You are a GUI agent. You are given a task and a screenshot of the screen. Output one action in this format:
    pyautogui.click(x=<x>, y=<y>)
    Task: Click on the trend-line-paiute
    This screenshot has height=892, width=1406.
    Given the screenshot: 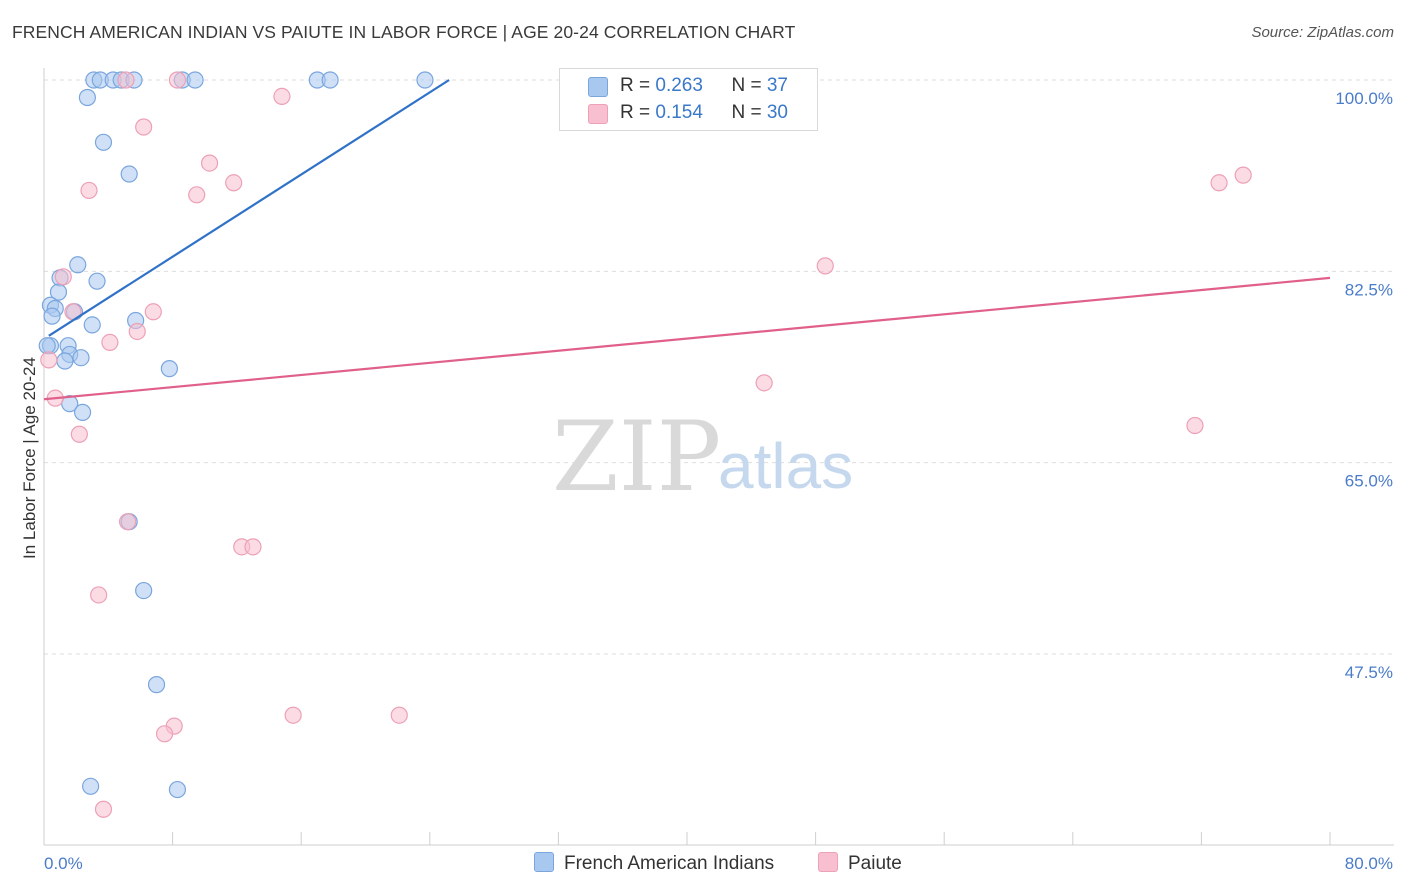 What is the action you would take?
    pyautogui.click(x=687, y=338)
    